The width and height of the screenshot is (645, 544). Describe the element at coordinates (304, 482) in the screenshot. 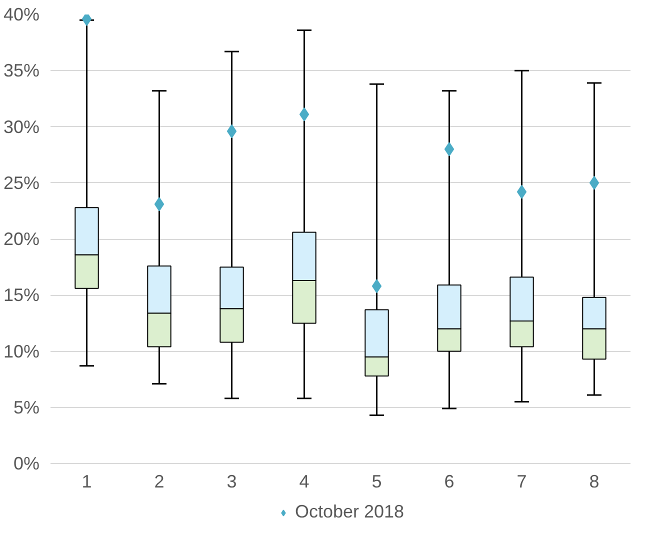

I see `x-tick-label: 4` at that location.